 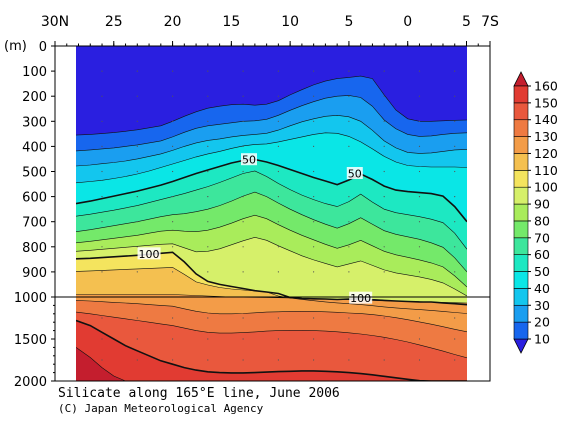 What do you see at coordinates (248, 159) in the screenshot?
I see `contour-label-bg` at bounding box center [248, 159].